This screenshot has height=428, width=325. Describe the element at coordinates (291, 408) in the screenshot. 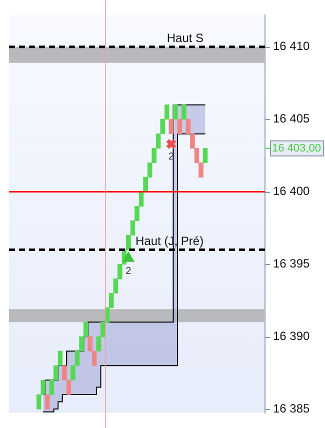

I see `y-tick-label: 16 385` at that location.